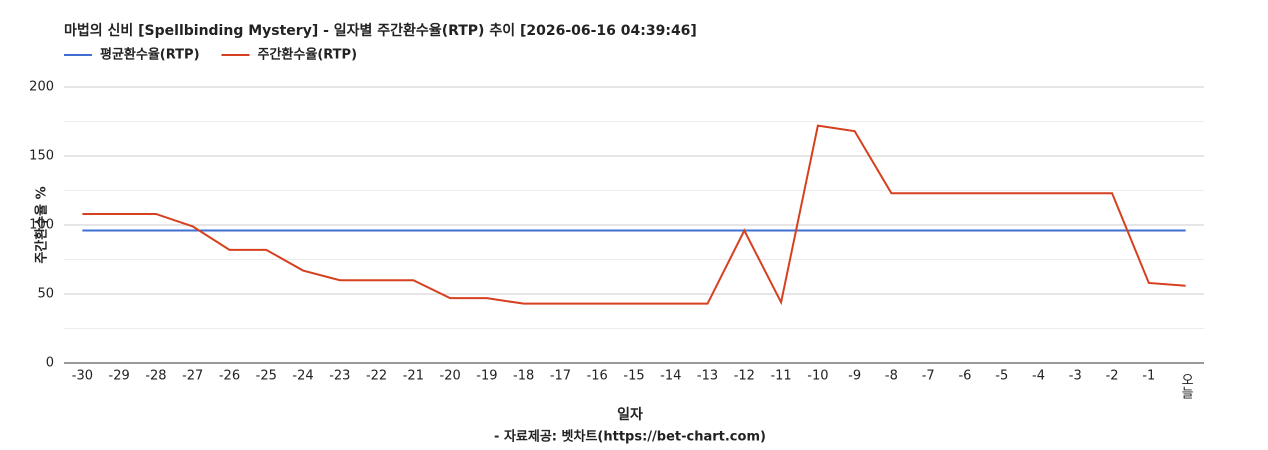 This screenshot has height=450, width=1268. What do you see at coordinates (633, 376) in the screenshot?
I see `x-tick-label: -15` at bounding box center [633, 376].